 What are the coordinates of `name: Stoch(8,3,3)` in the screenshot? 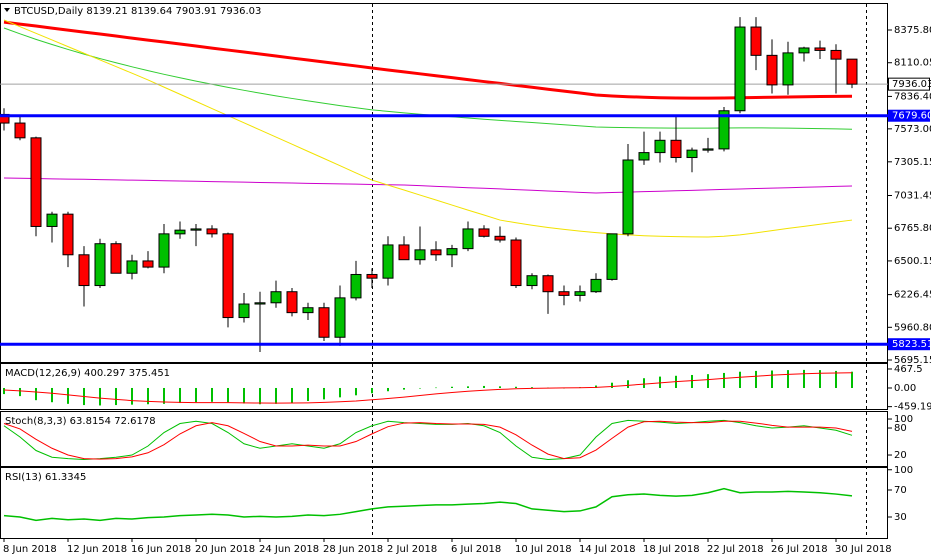 It's located at (36, 421).